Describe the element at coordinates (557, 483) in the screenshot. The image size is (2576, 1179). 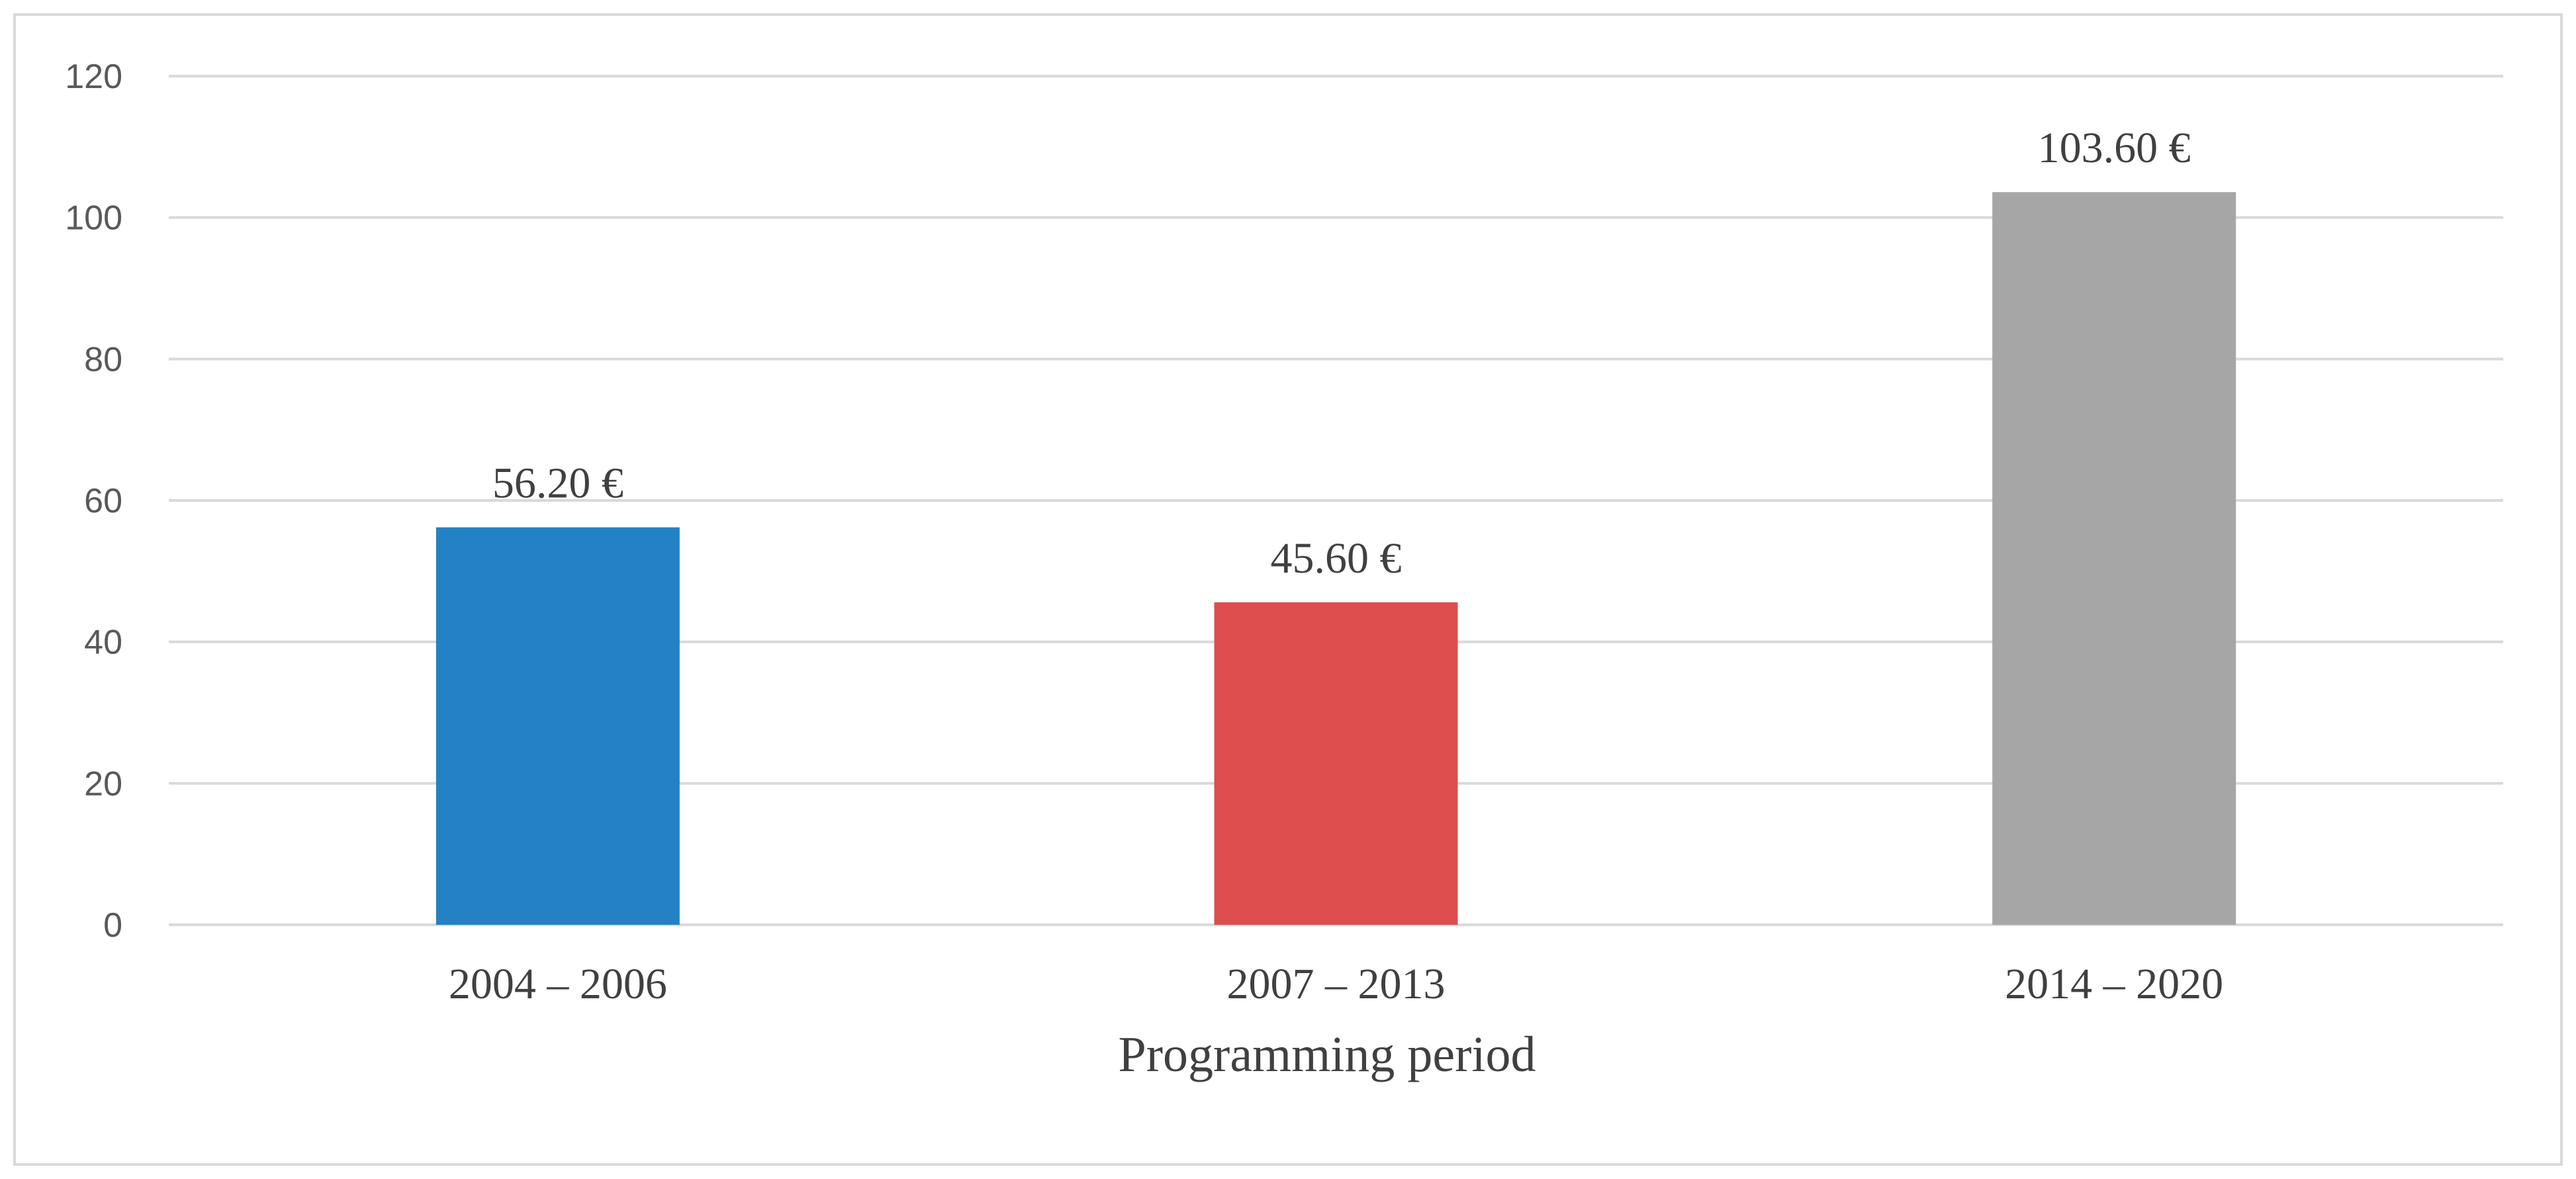
I see `data-label: 56.20 €` at that location.